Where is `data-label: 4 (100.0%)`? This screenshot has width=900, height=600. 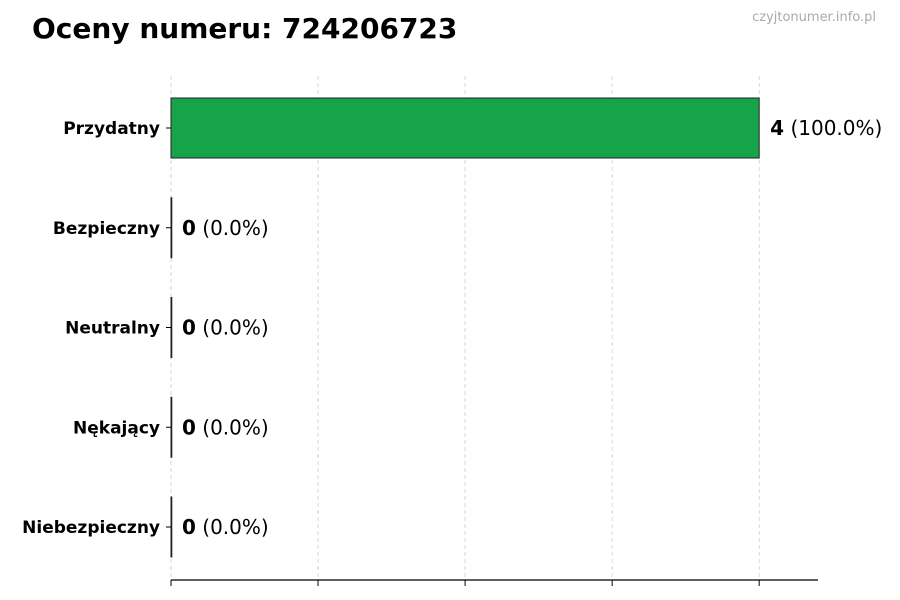 data-label: 4 (100.0%) is located at coordinates (826, 128).